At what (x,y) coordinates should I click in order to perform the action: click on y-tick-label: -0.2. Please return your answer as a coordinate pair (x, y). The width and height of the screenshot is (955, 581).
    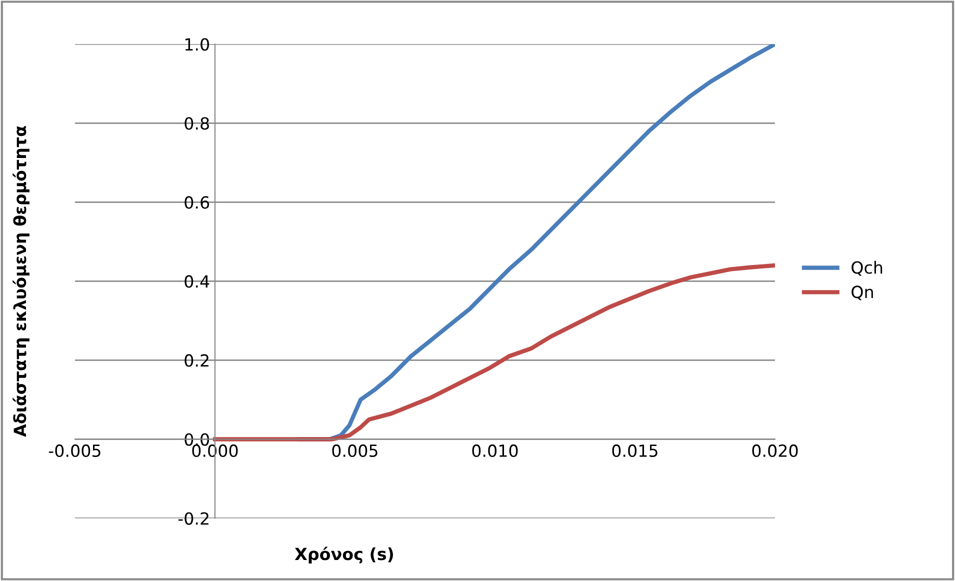
    Looking at the image, I should click on (193, 518).